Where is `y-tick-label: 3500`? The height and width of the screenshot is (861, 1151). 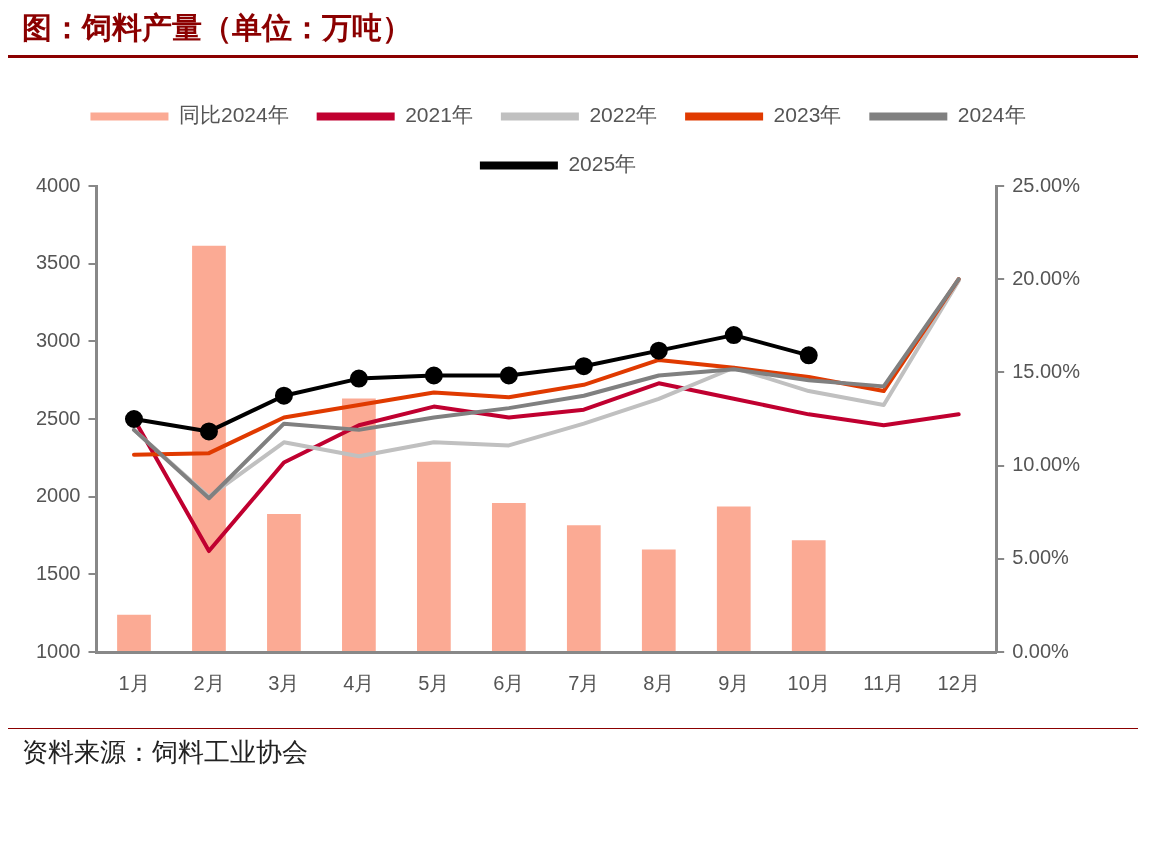 y-tick-label: 3500 is located at coordinates (58, 262).